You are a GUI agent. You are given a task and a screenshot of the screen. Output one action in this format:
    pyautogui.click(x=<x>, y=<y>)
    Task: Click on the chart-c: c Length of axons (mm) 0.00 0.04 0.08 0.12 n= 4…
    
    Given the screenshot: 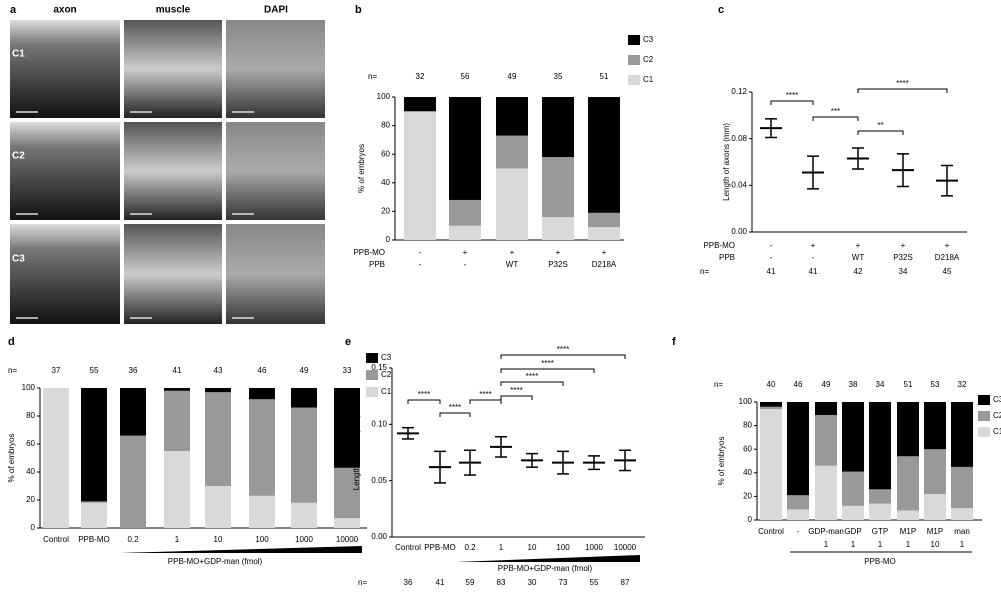 What is the action you would take?
    pyautogui.click(x=833, y=140)
    